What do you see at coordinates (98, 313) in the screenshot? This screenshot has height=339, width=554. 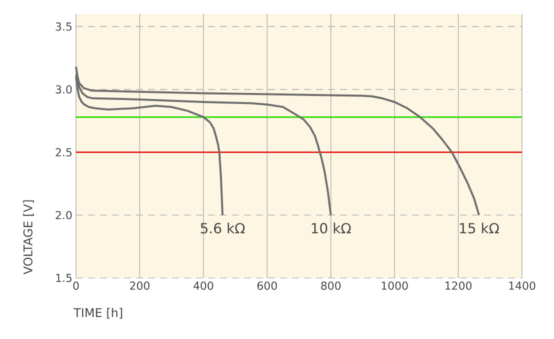 I see `x-axis-title: TIME [h]` at bounding box center [98, 313].